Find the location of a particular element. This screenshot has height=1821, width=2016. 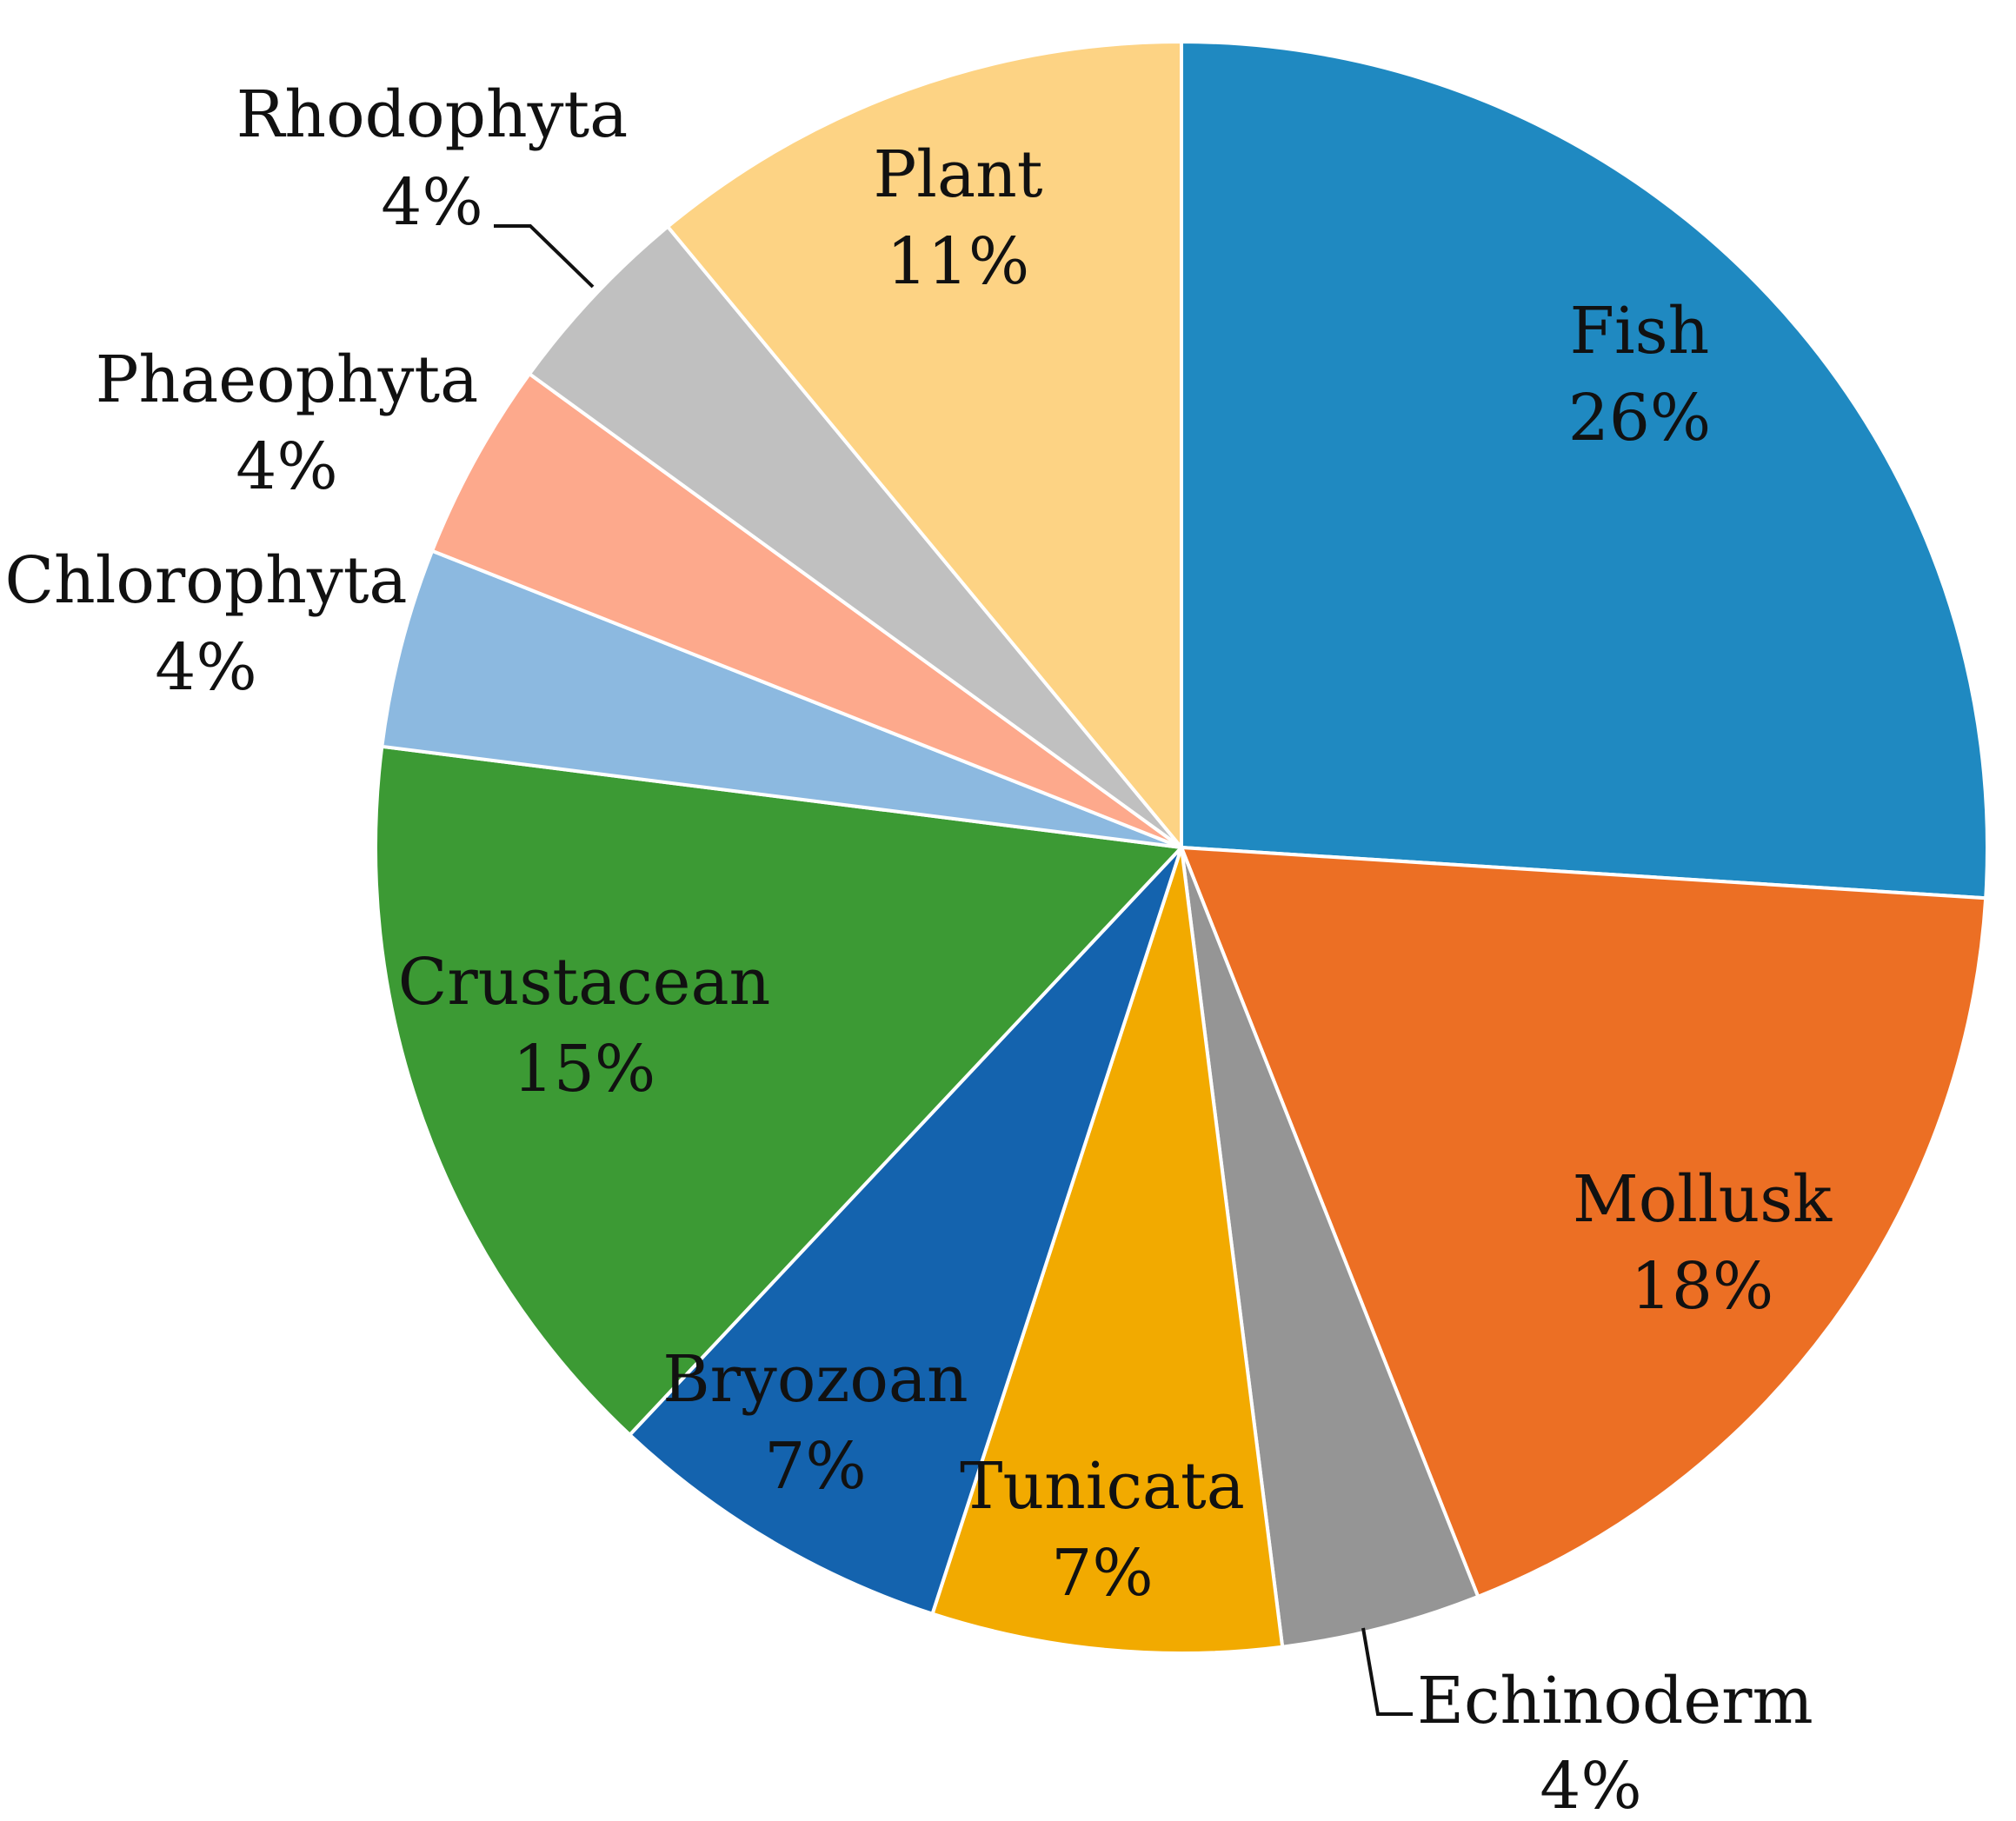

label-bryozoan-name: Bryozoan is located at coordinates (815, 1379).